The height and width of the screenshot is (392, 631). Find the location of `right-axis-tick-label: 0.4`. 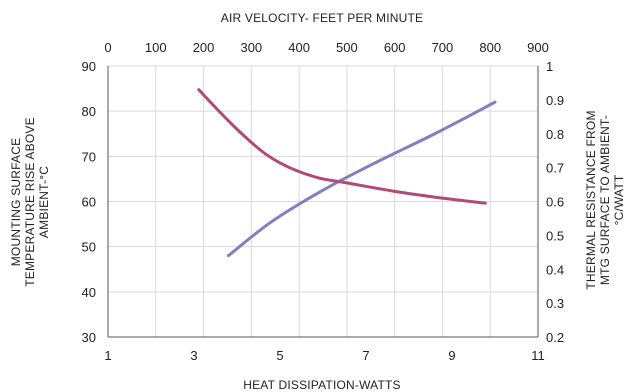

right-axis-tick-label: 0.4 is located at coordinates (555, 269).